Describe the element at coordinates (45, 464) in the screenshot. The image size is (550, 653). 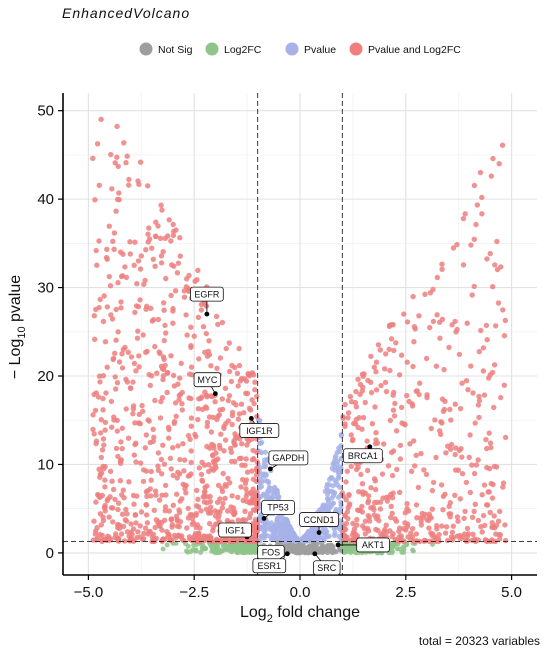
I see `y-tick-label: 10` at that location.